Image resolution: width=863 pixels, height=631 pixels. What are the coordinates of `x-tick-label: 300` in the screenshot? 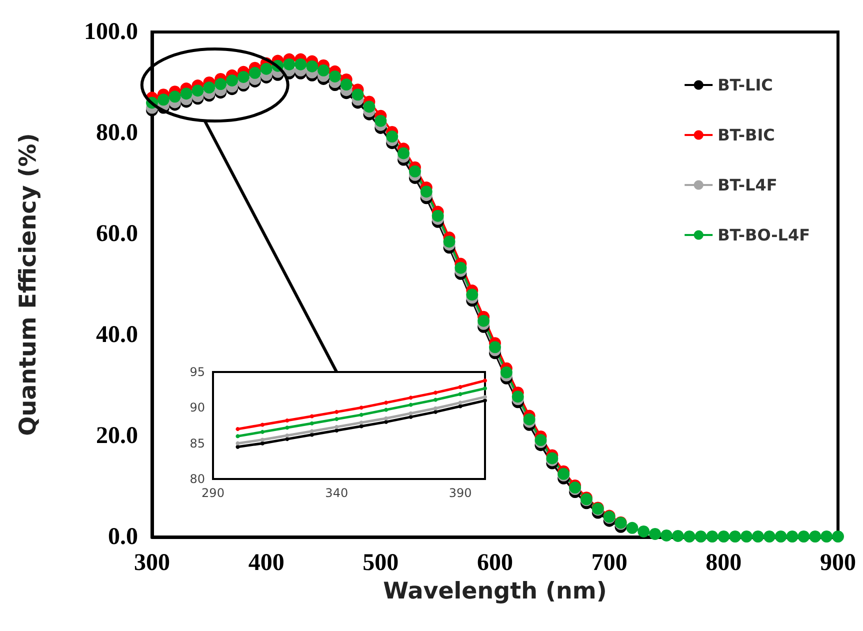 It's located at (152, 563).